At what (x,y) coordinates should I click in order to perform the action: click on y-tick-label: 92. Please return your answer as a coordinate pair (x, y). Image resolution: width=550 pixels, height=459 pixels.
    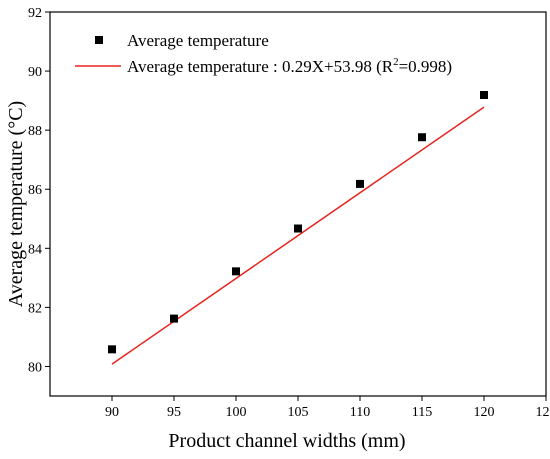
    Looking at the image, I should click on (35, 13).